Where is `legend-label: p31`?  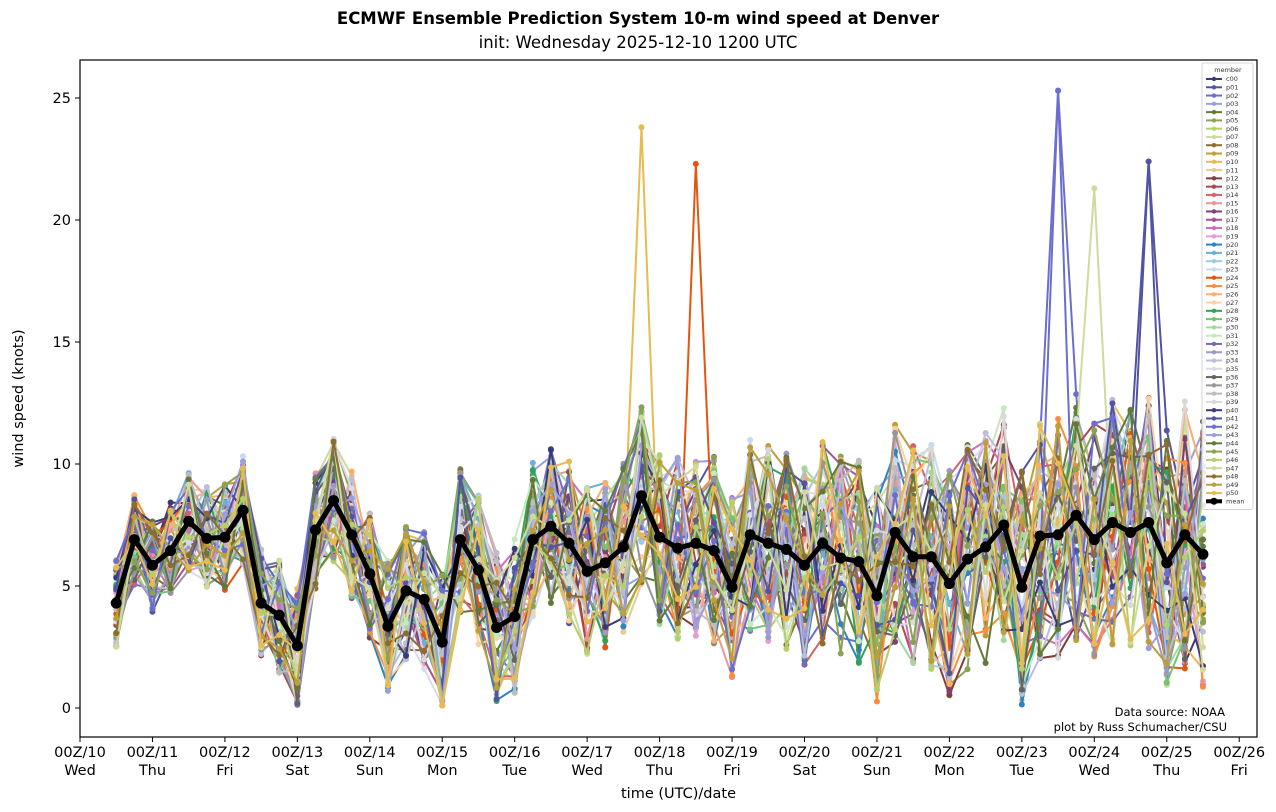
legend-label: p31 is located at coordinates (1232, 336).